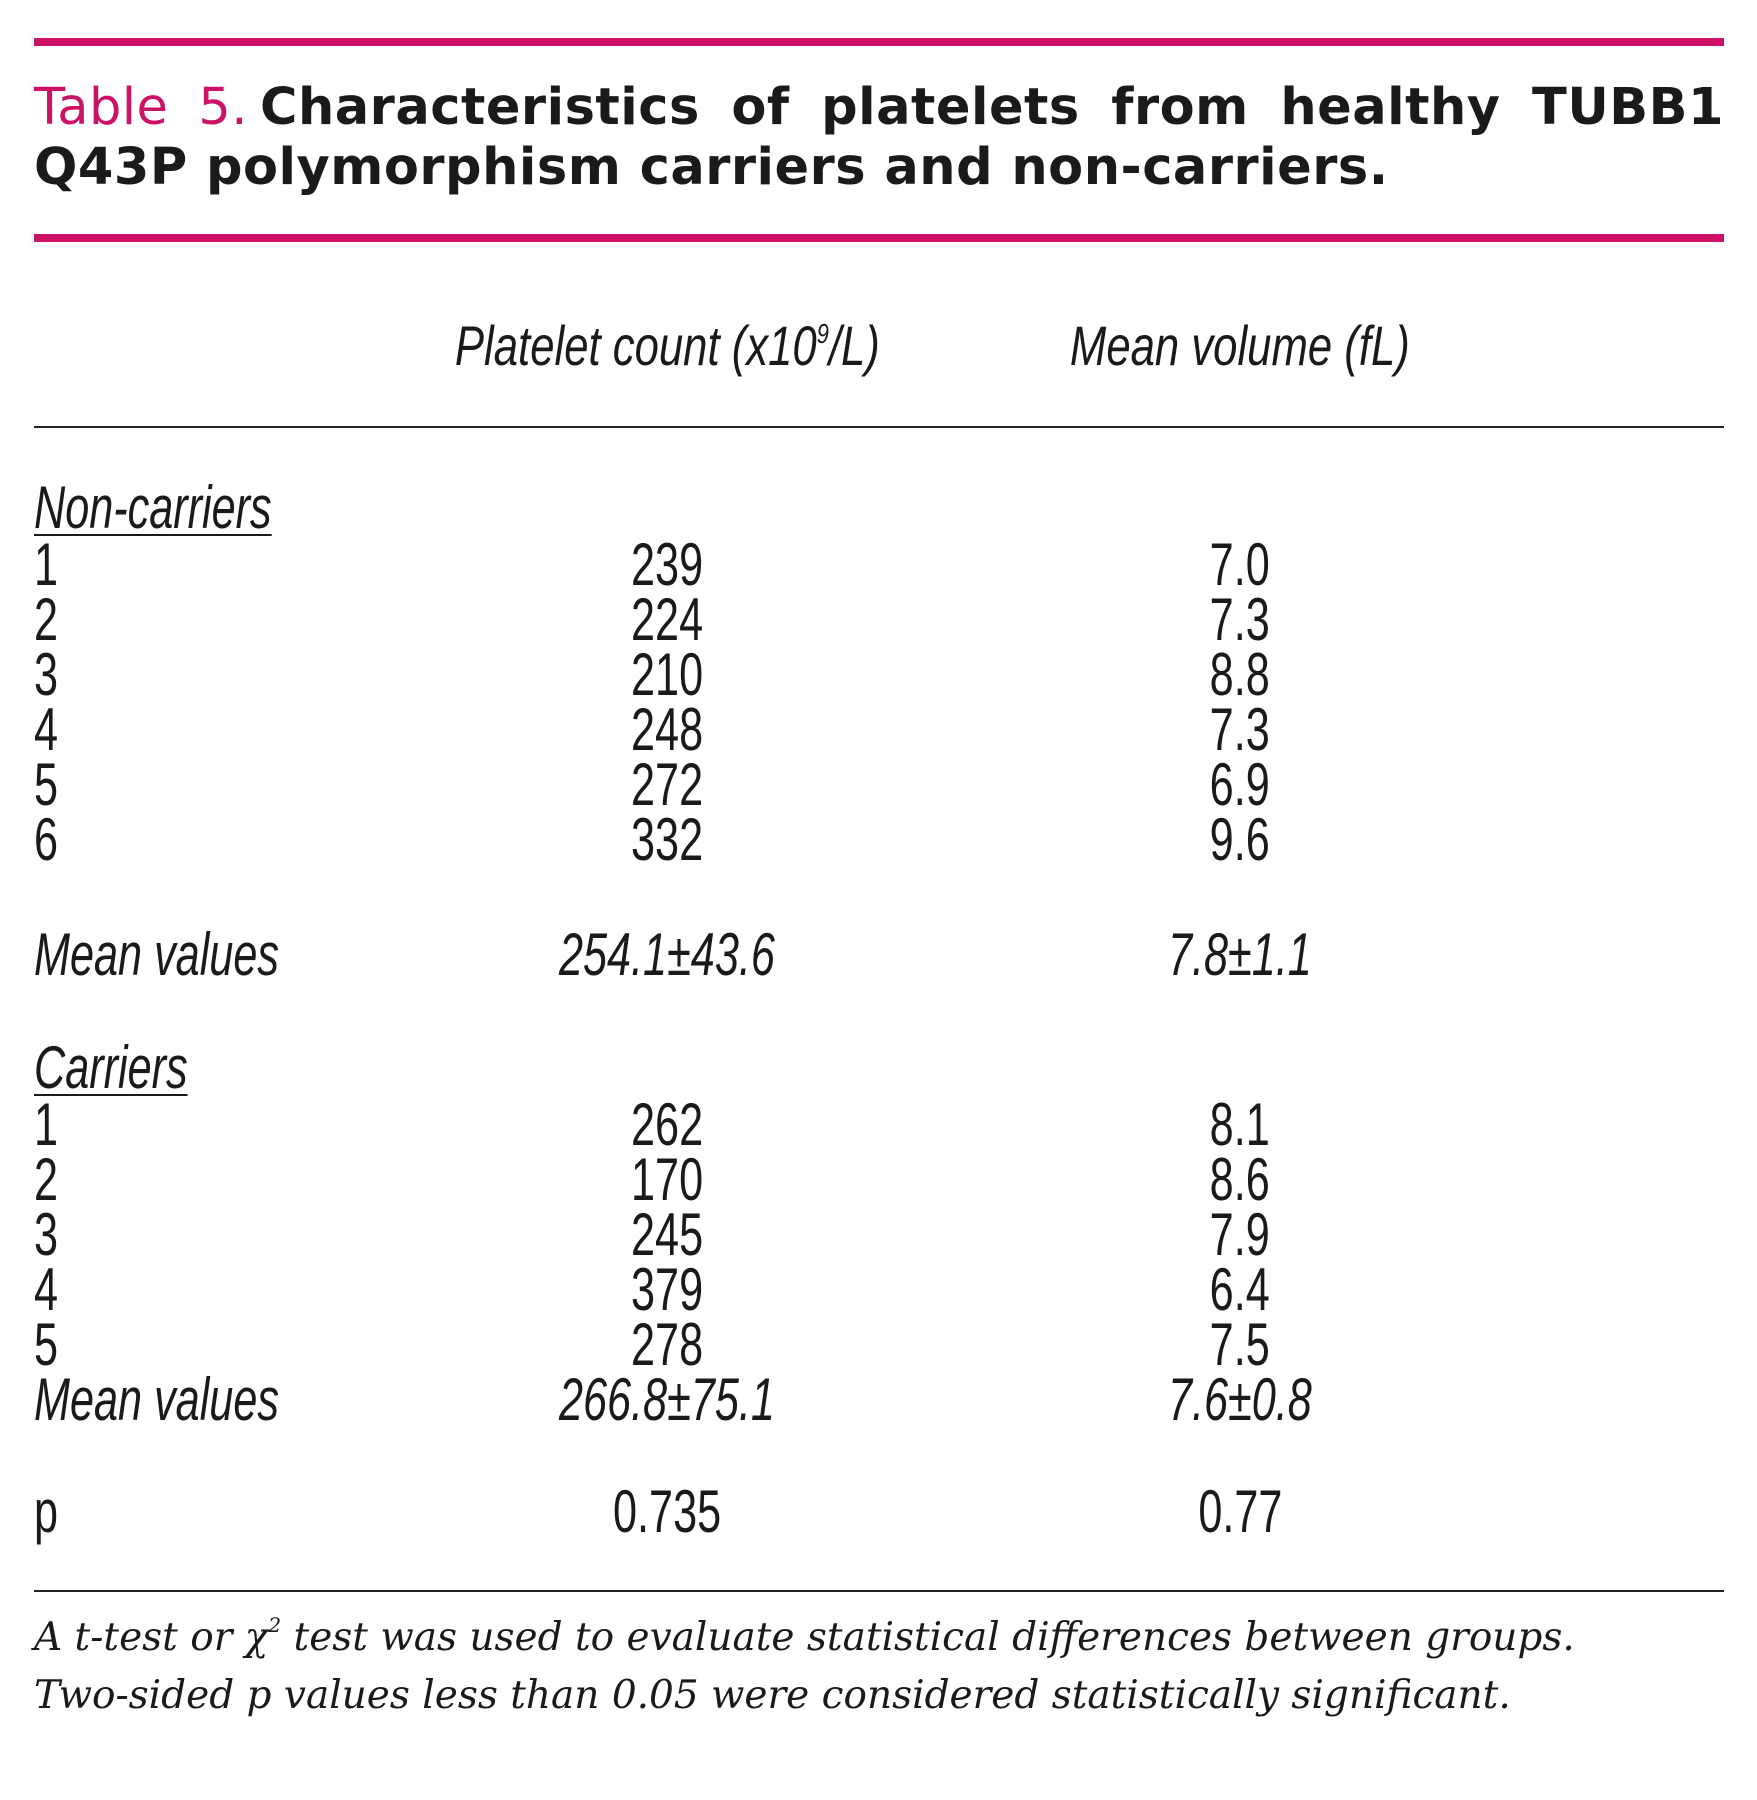  I want to click on table-cell-platelet-count: 245, so click(667, 1234).